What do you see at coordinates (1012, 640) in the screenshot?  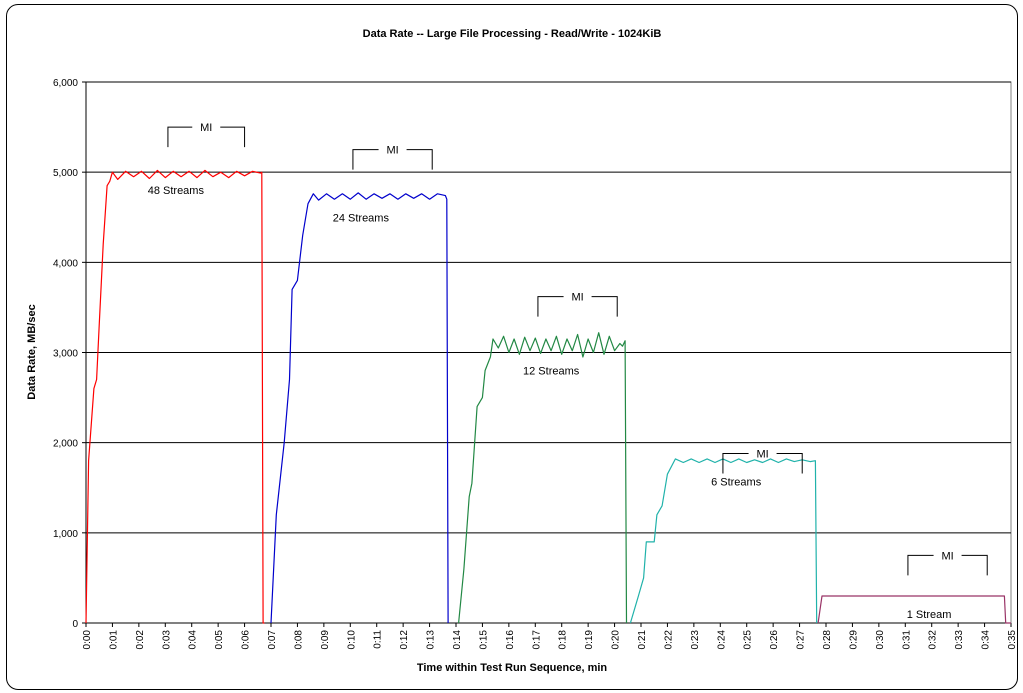 I see `x-tick-label: 0:35` at bounding box center [1012, 640].